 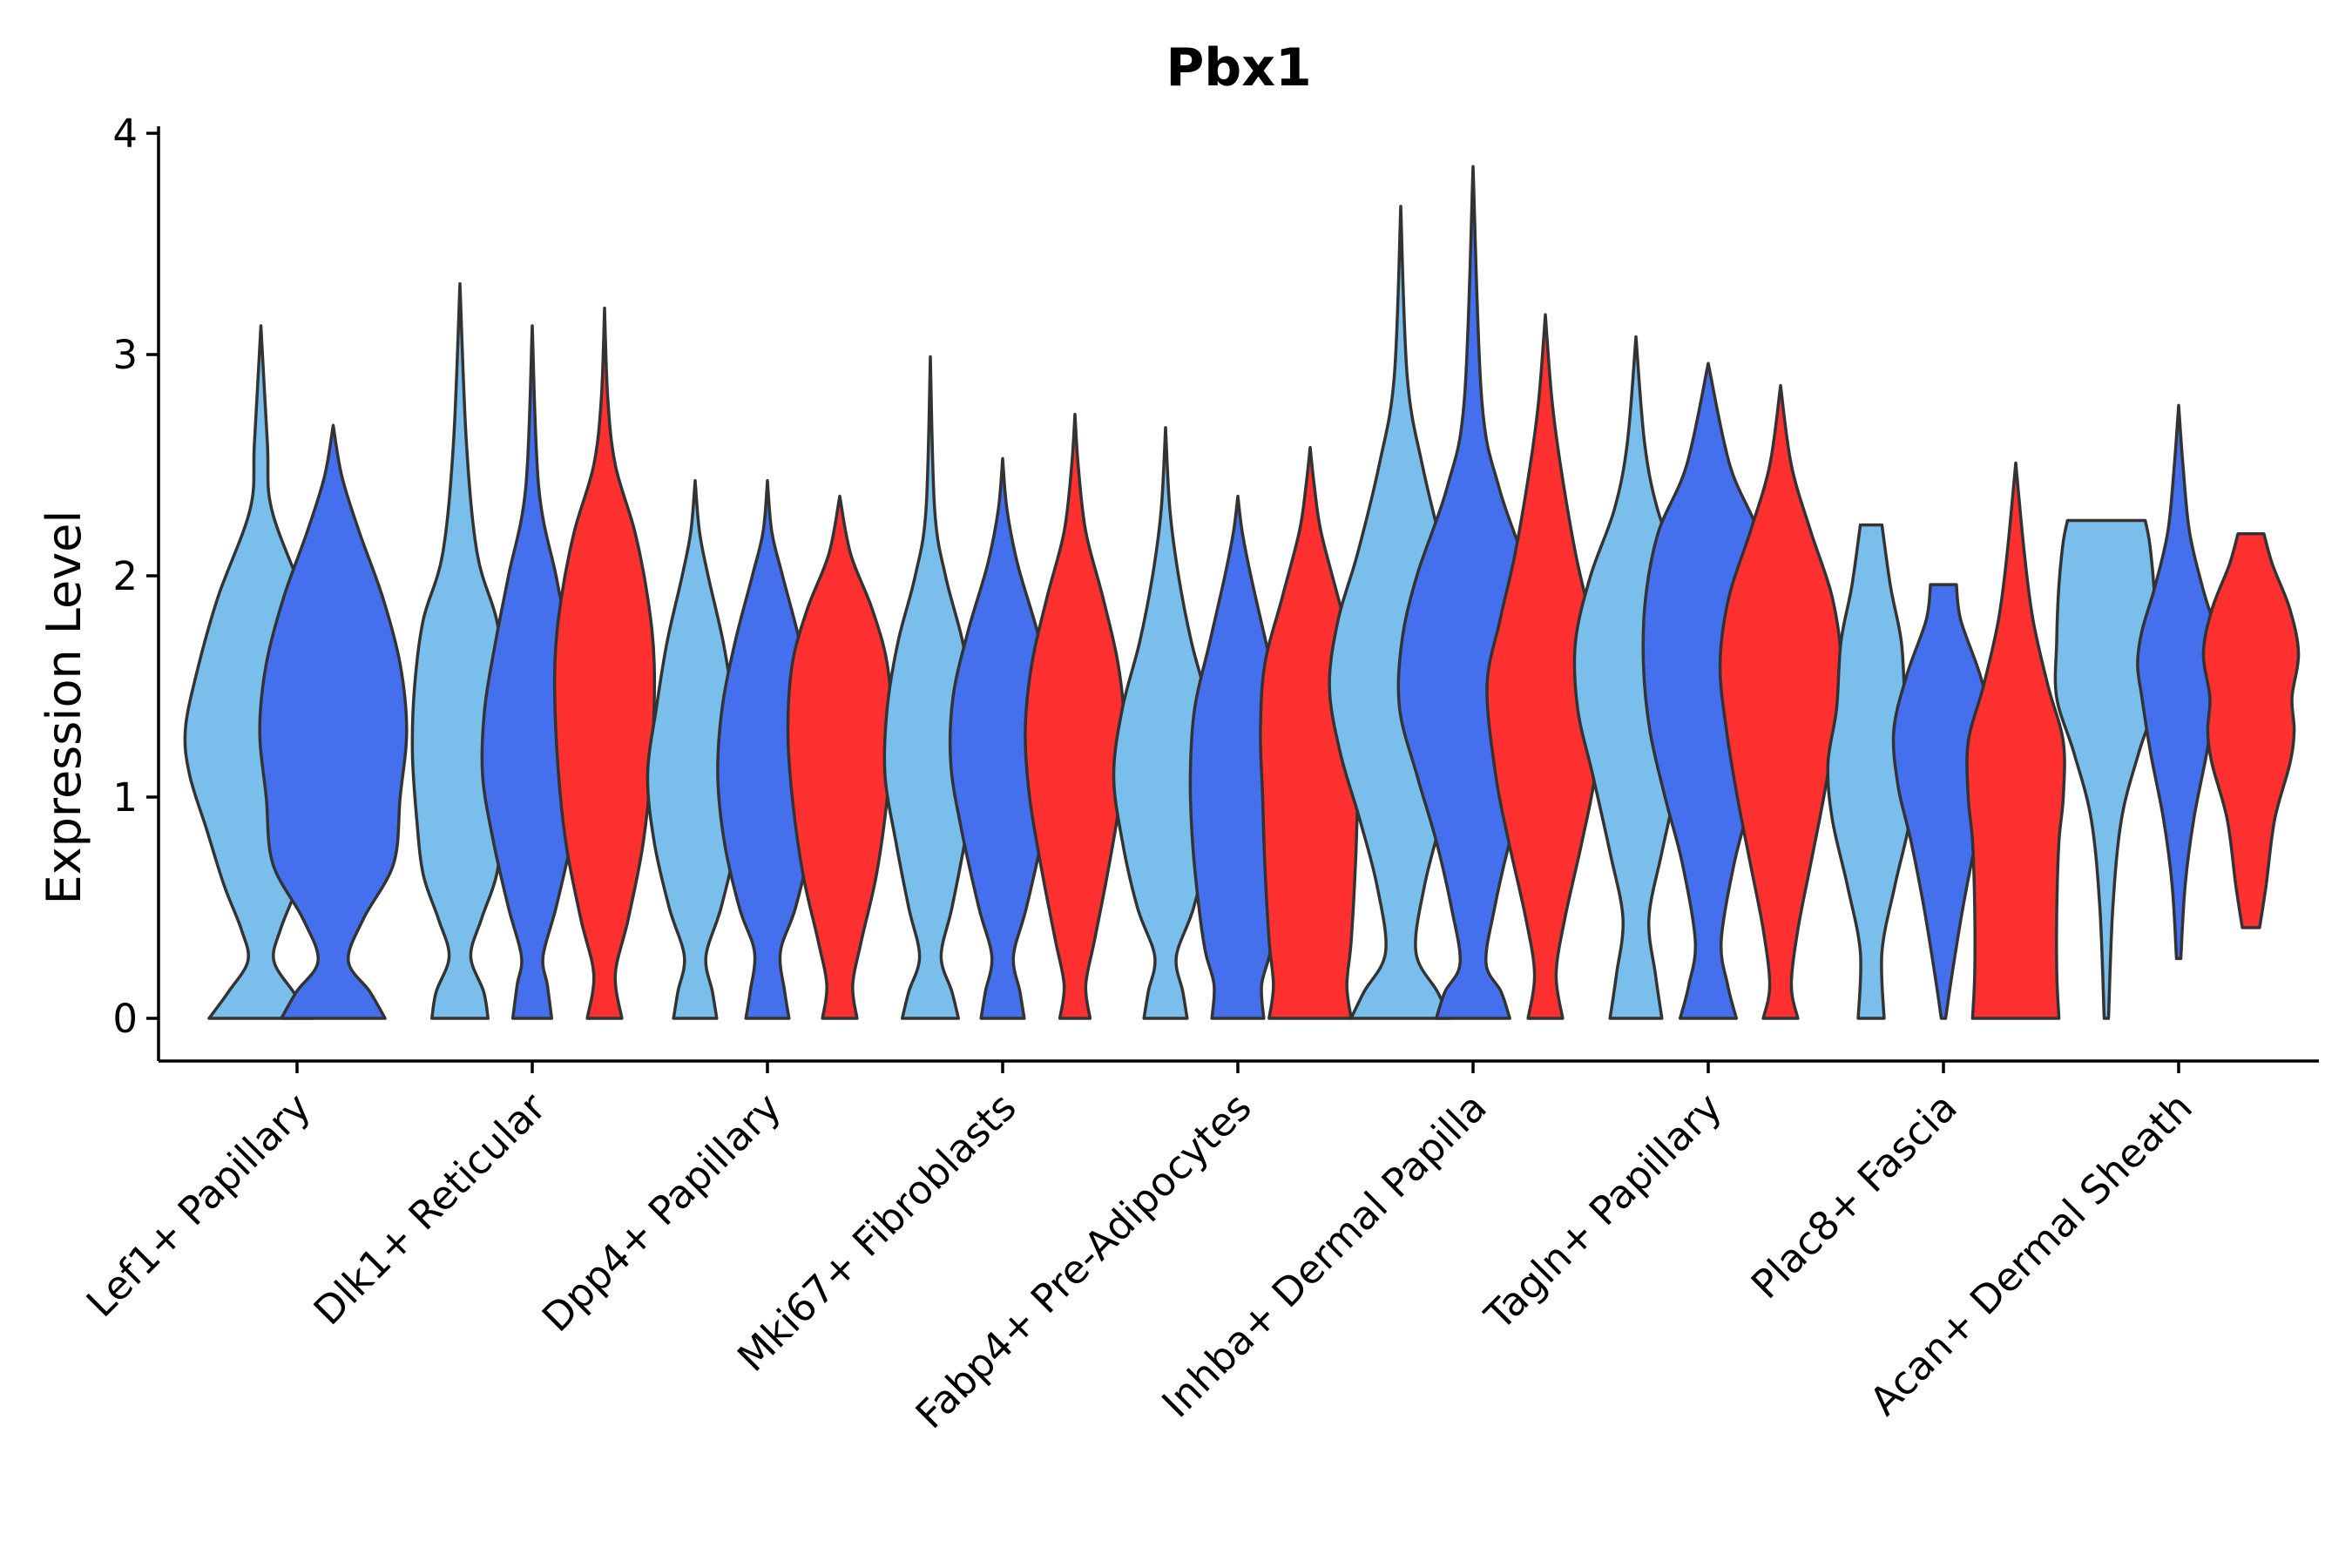 What do you see at coordinates (125, 797) in the screenshot?
I see `y-tick-label-1: 1` at bounding box center [125, 797].